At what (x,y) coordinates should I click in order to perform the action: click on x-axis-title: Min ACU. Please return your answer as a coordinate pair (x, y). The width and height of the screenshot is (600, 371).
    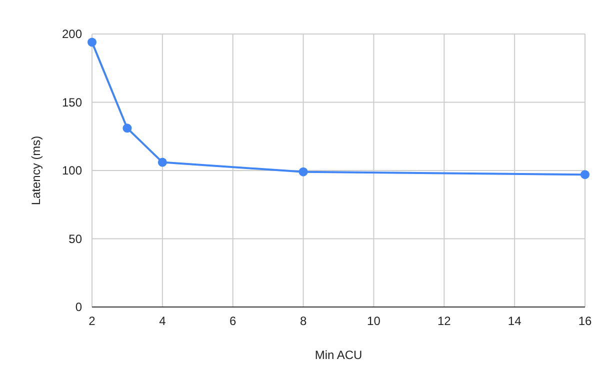
    Looking at the image, I should click on (338, 355).